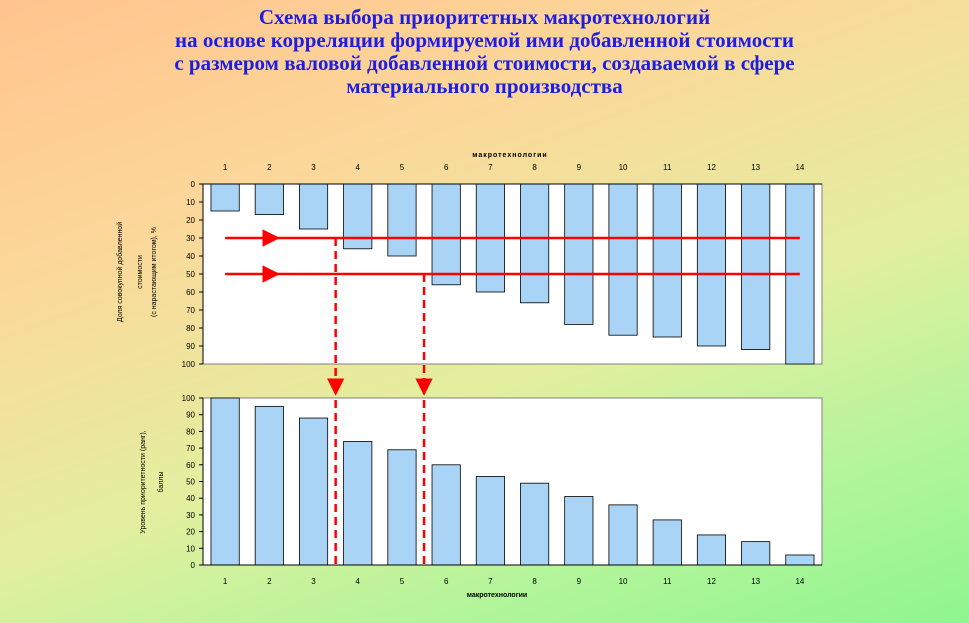 The image size is (969, 623). What do you see at coordinates (190, 292) in the screenshot?
I see `top-y-tick-label: 60` at bounding box center [190, 292].